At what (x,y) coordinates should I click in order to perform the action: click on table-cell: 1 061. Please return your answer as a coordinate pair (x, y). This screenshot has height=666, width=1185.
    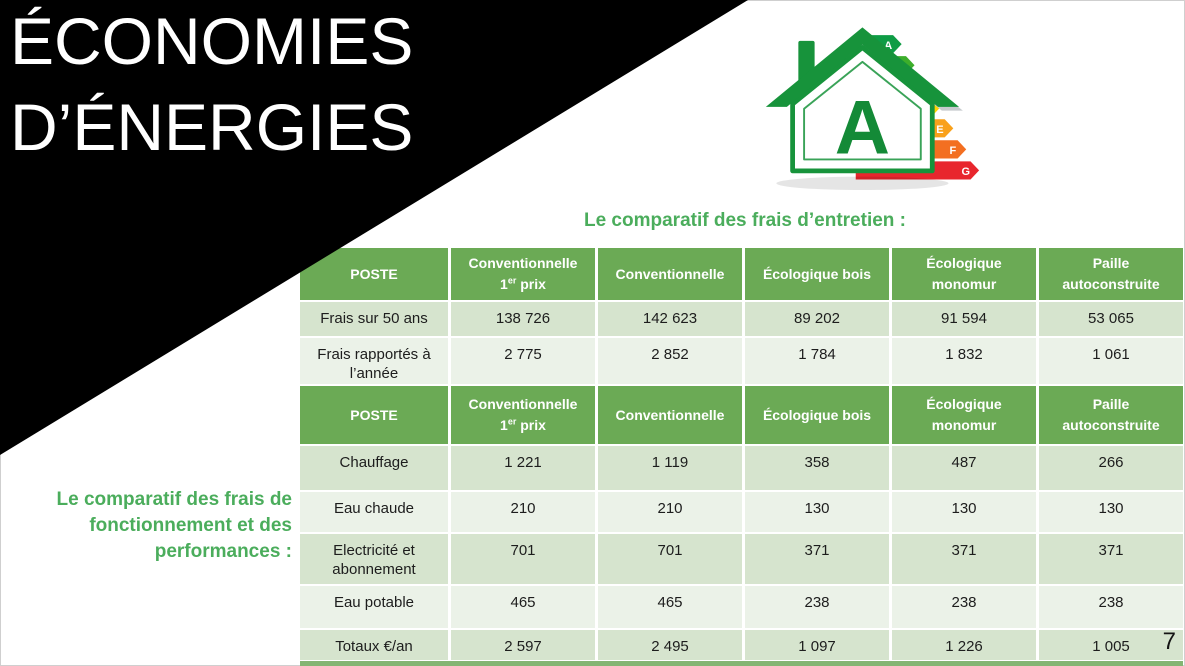
    Looking at the image, I should click on (1111, 361).